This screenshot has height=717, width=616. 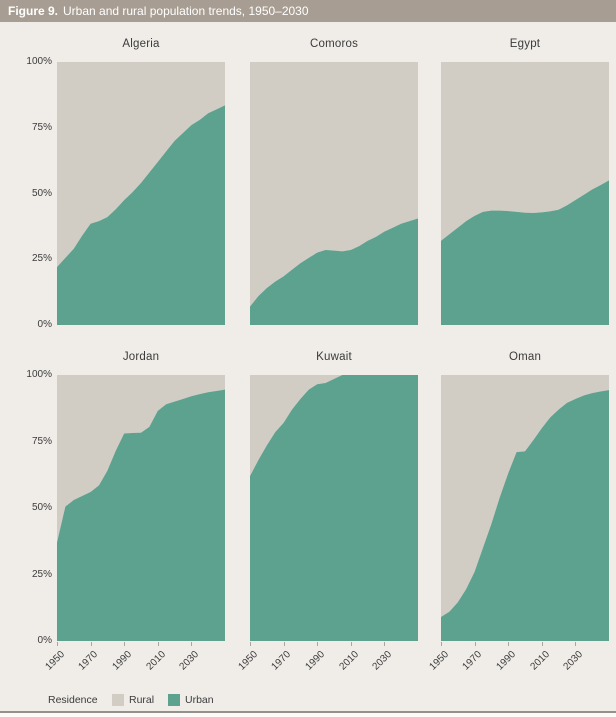 I want to click on area-chart-egypt, so click(x=525, y=193).